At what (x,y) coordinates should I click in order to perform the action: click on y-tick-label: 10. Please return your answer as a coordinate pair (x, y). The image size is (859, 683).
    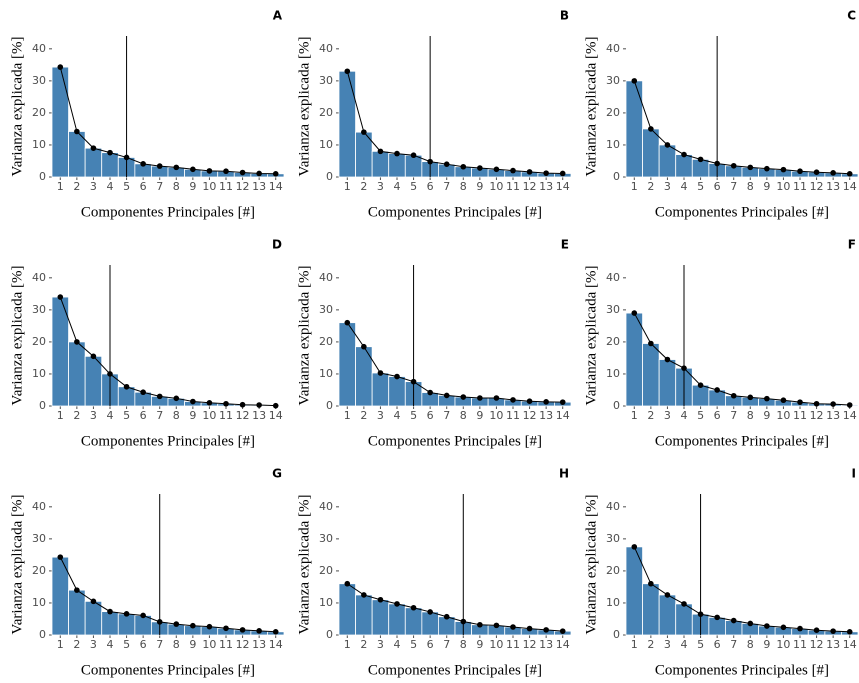
    Looking at the image, I should click on (39, 602).